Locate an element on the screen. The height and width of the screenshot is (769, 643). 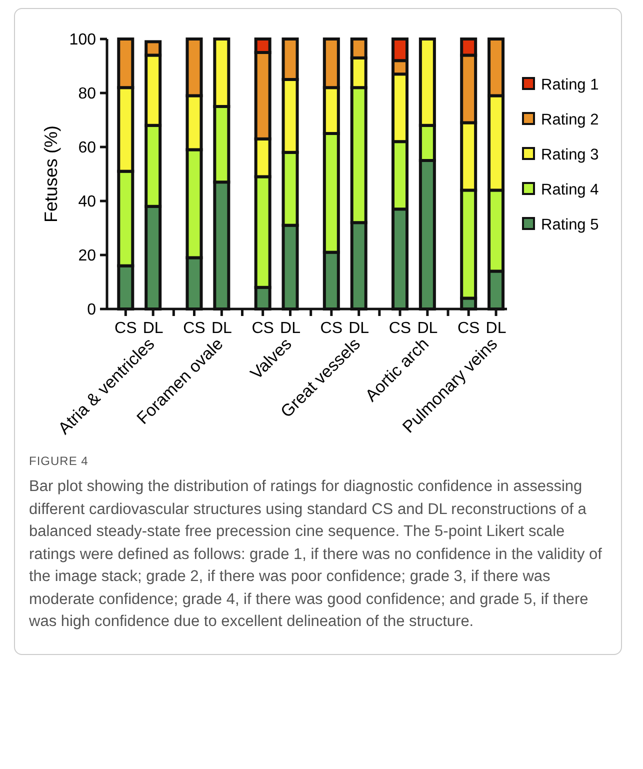
y-axis-title: Fetuses (%) is located at coordinates (51, 174).